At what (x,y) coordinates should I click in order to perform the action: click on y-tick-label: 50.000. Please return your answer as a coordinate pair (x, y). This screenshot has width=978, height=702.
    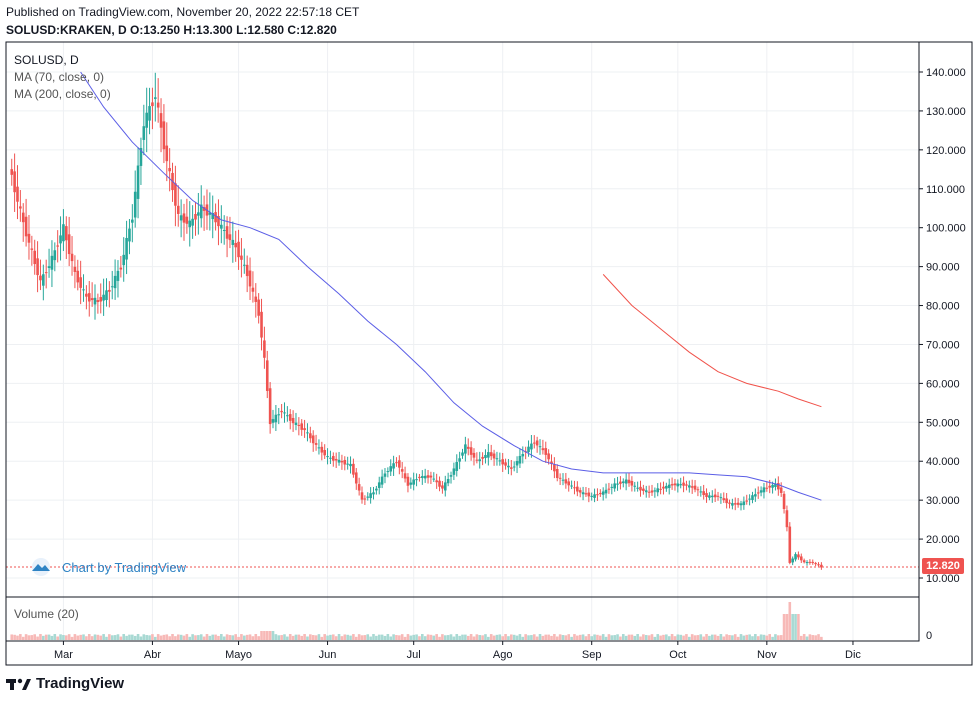
    Looking at the image, I should click on (943, 423).